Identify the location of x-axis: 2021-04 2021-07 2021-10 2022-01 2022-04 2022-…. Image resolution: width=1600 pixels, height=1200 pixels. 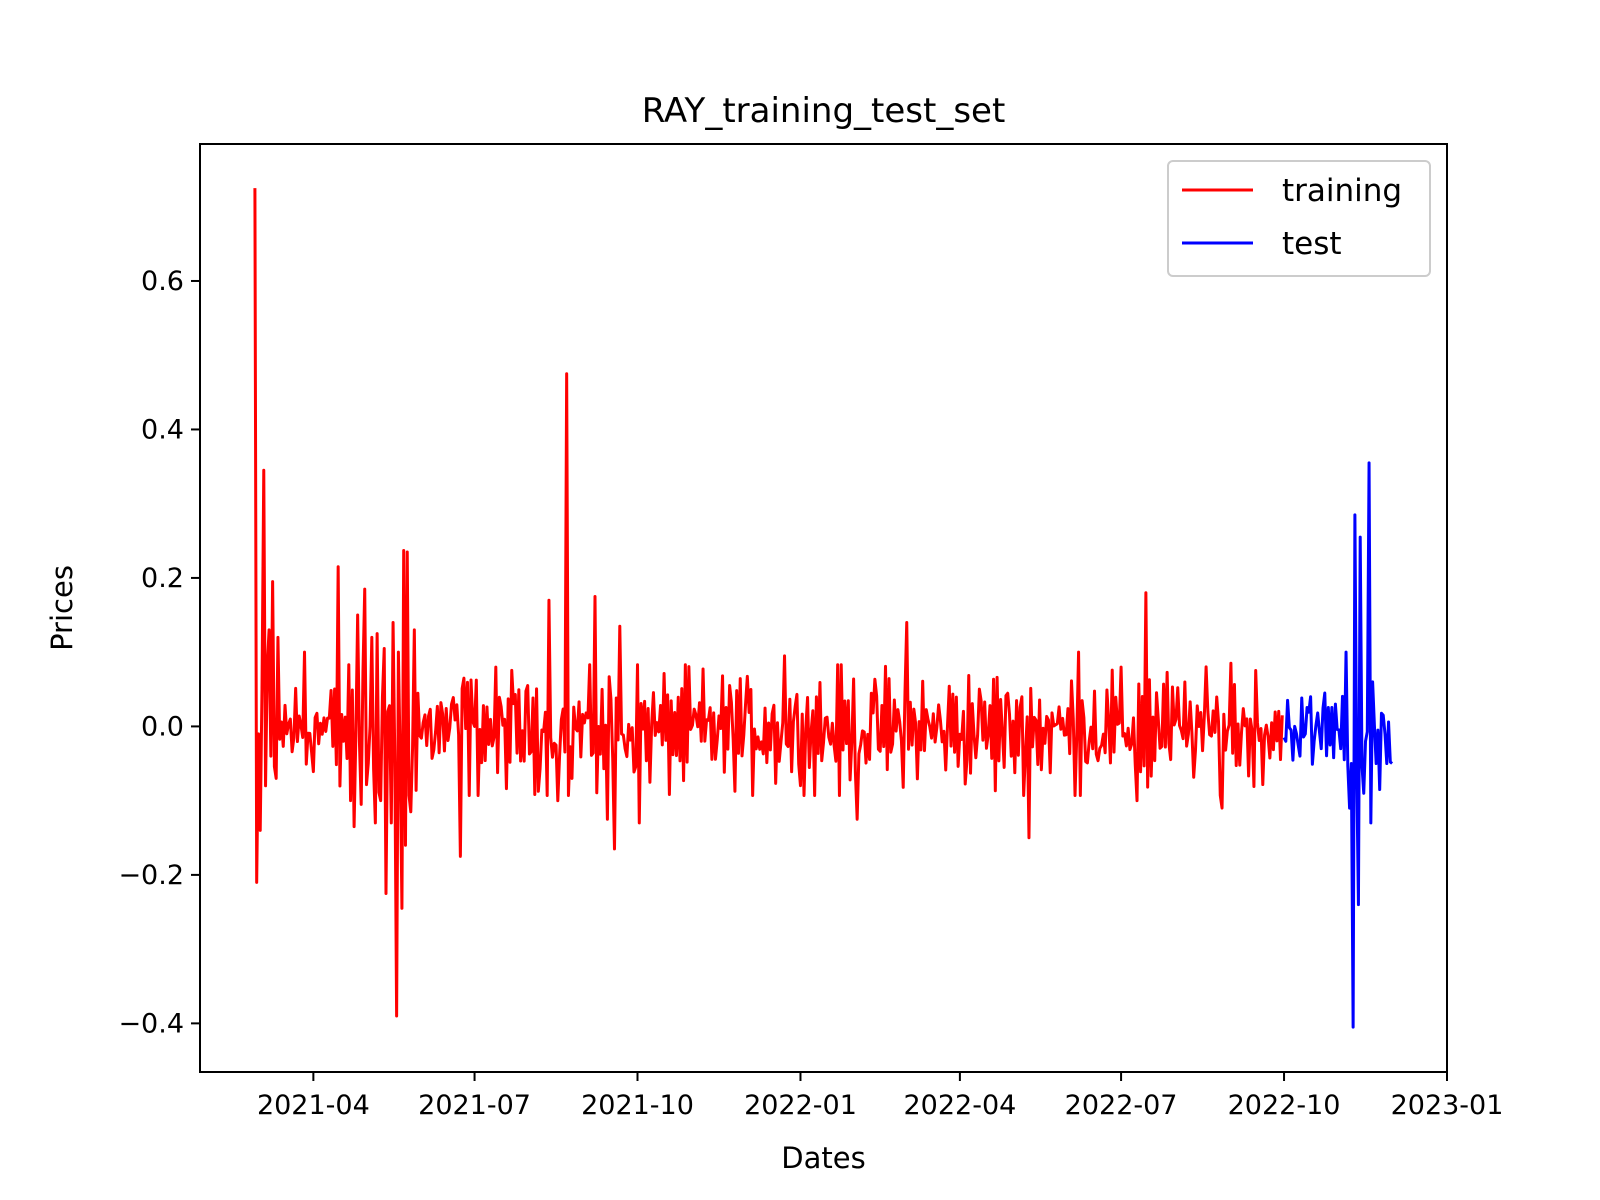
(880, 1096).